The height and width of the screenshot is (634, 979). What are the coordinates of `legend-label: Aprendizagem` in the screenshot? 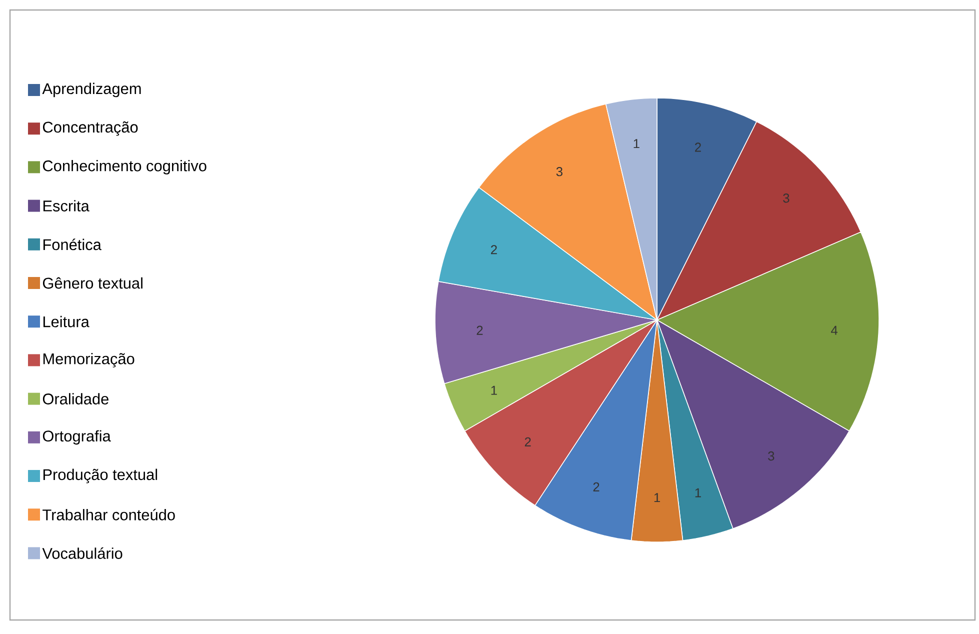 It's located at (91, 90).